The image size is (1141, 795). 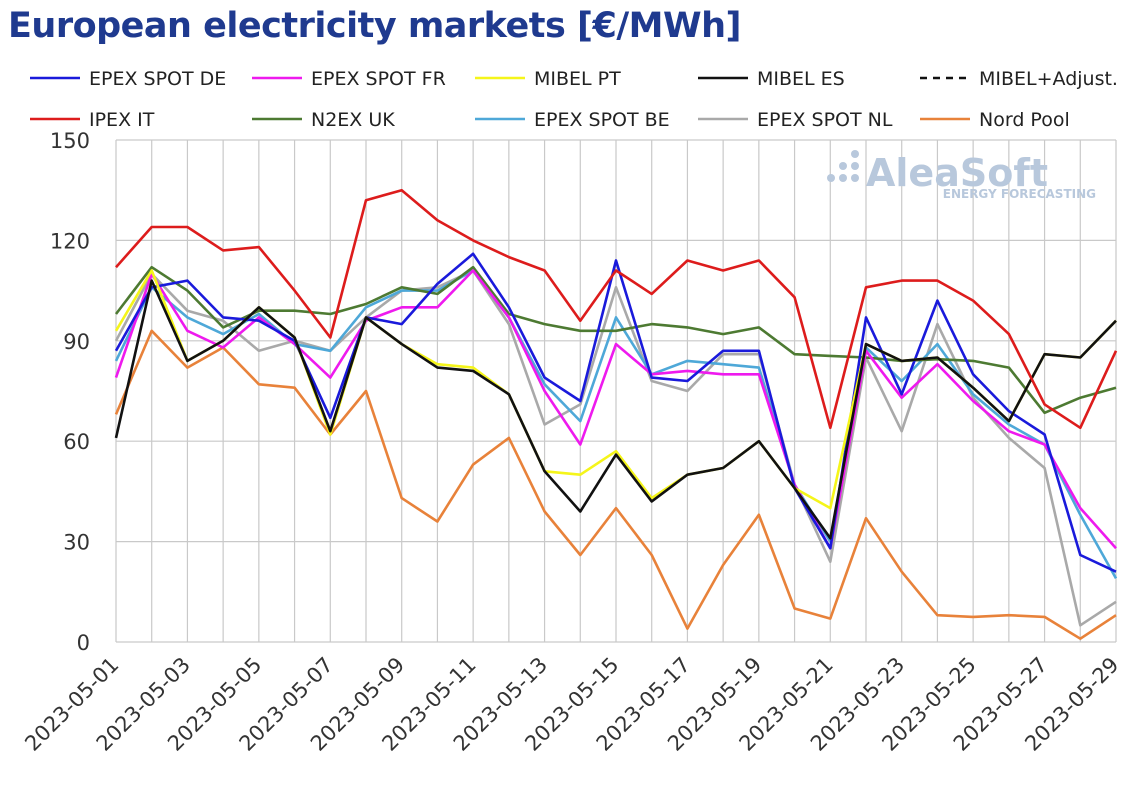 What do you see at coordinates (83, 643) in the screenshot?
I see `y-tick-label: 0` at bounding box center [83, 643].